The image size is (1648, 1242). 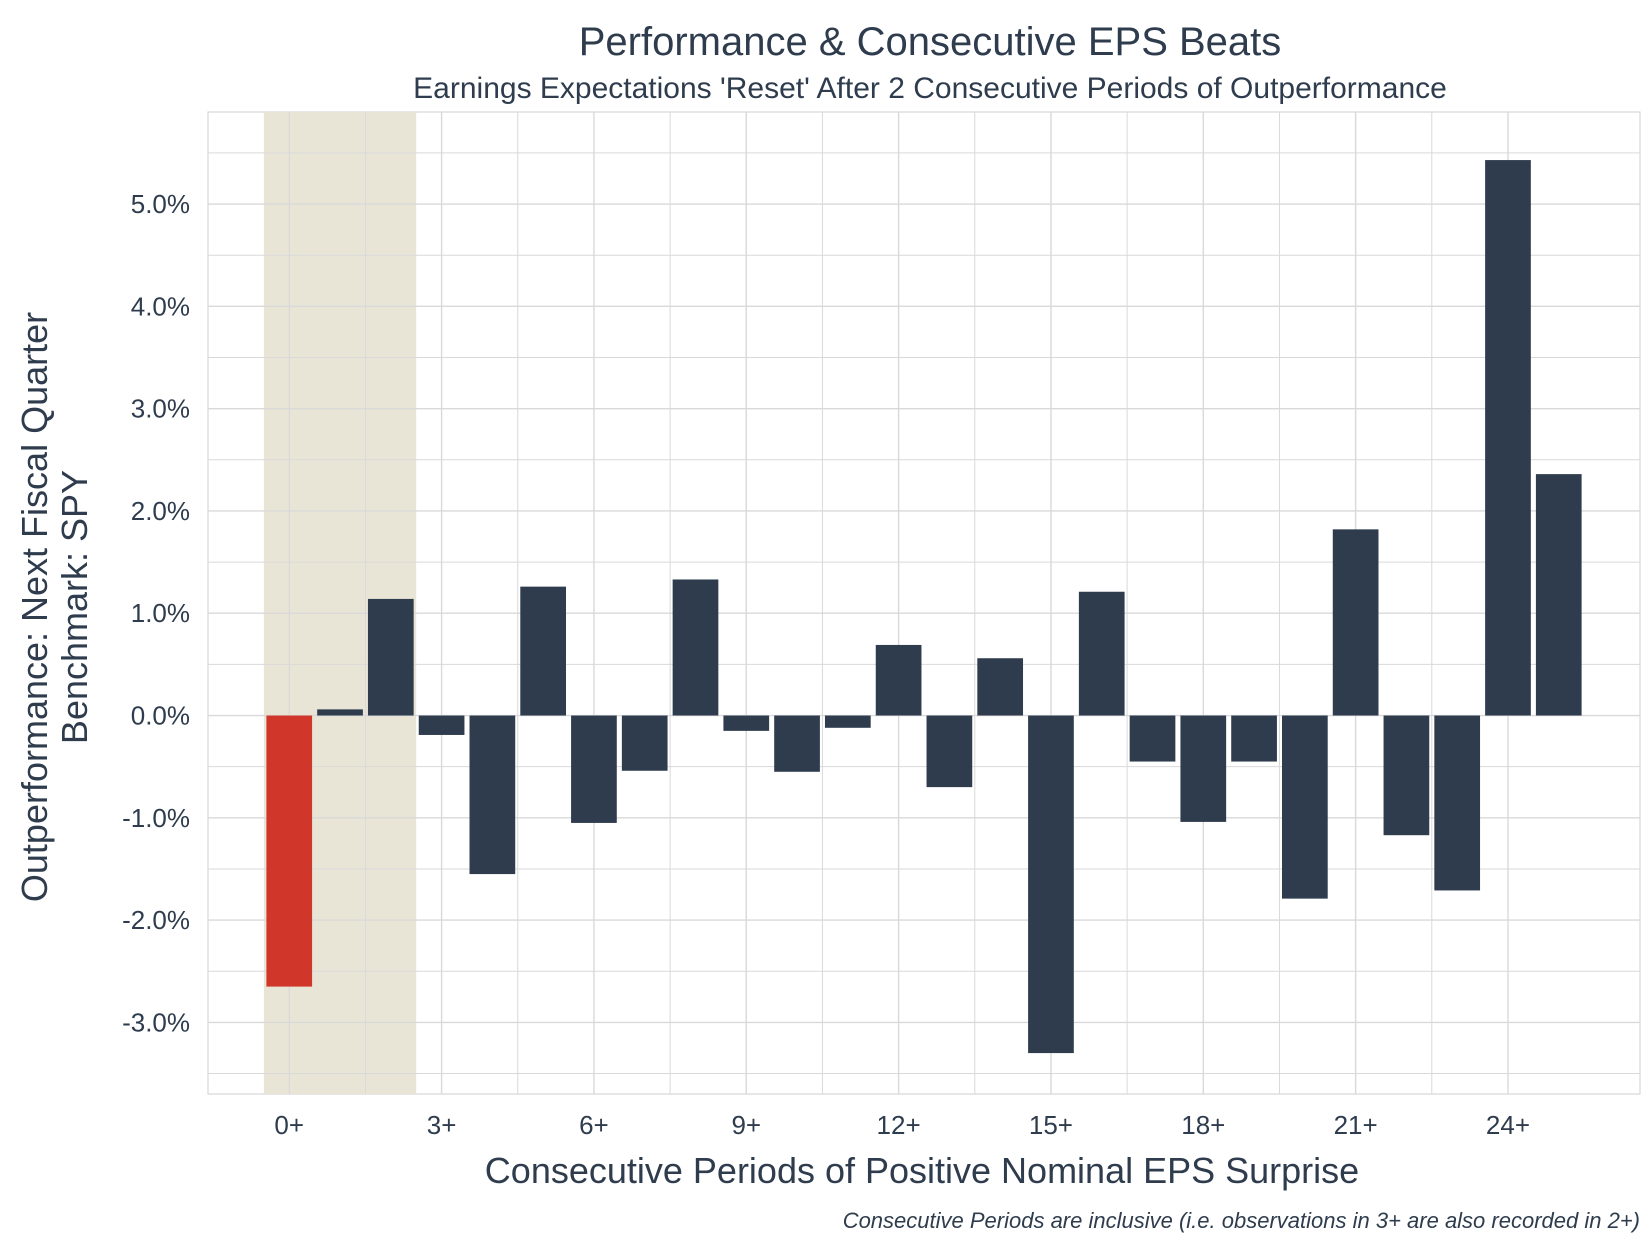 I want to click on y-axis-ticks: -3.0% -2.0% -1.0% 0.0% 1.0% 2.0% 3.0% 4.0% 5.0%, so click(x=156, y=613).